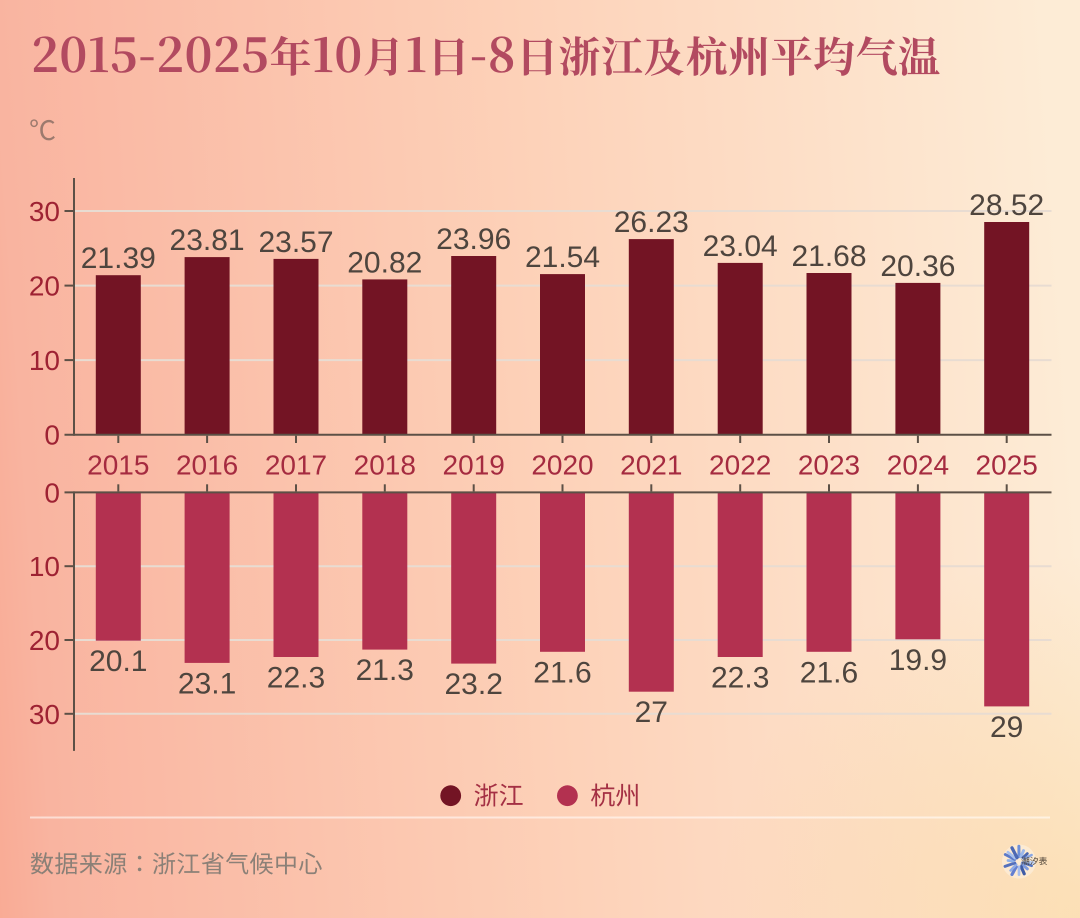 This screenshot has height=918, width=1080. Describe the element at coordinates (651, 222) in the screenshot. I see `svg-text: 26.23` at that location.